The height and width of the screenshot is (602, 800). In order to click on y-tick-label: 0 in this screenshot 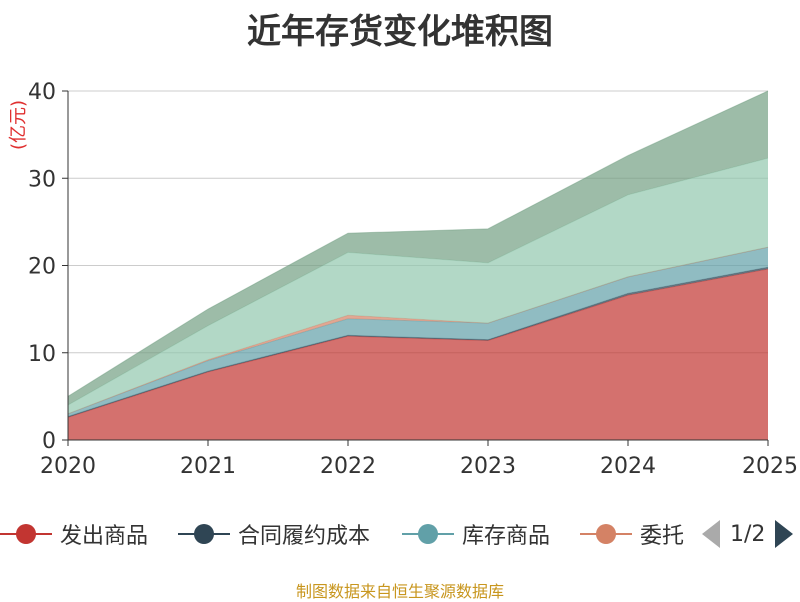, I will do `click(49, 441)`.